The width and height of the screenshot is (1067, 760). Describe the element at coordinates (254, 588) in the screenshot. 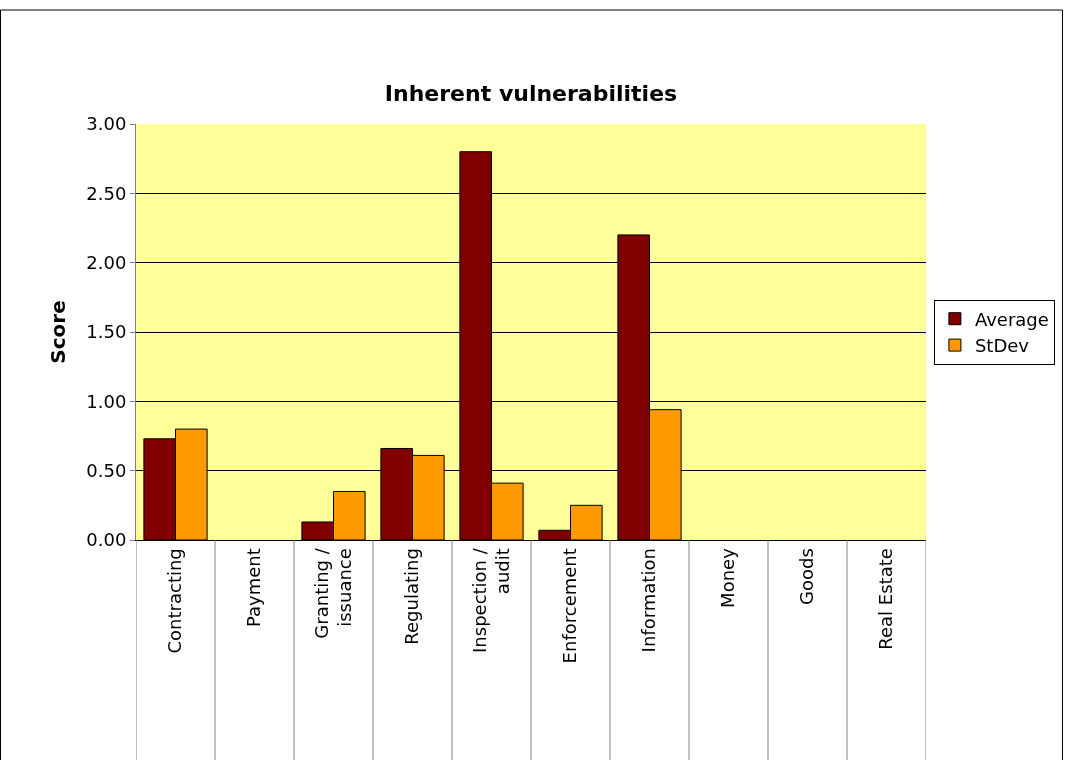

I see `x-tick-label: Payment` at that location.